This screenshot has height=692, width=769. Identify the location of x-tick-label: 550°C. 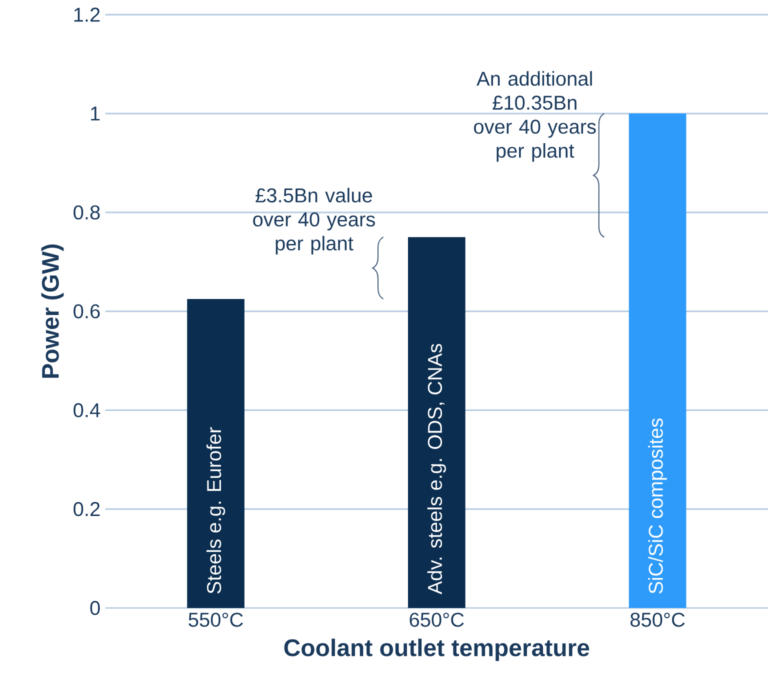
(215, 619).